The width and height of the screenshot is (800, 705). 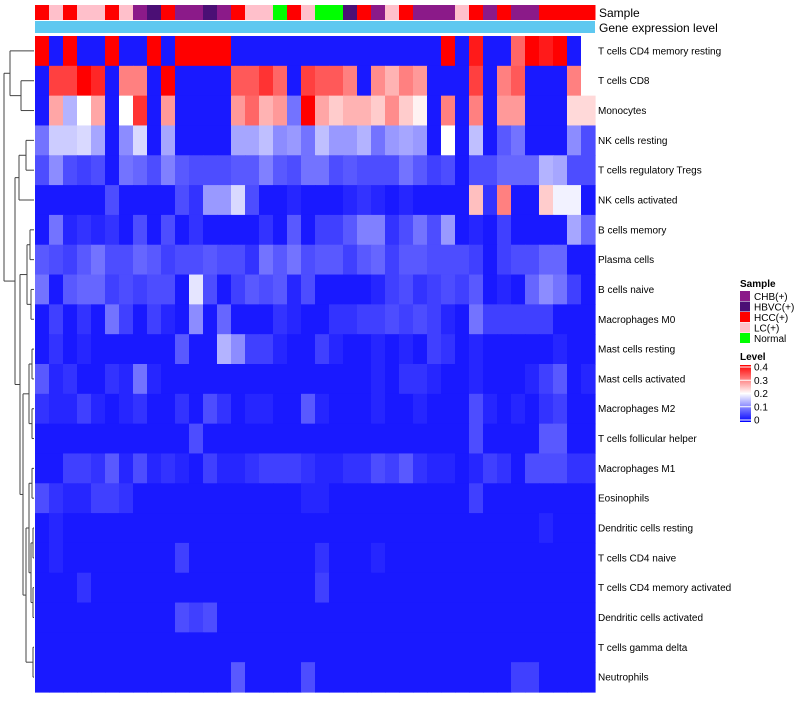 I want to click on sample-annotation-track, so click(x=315, y=12).